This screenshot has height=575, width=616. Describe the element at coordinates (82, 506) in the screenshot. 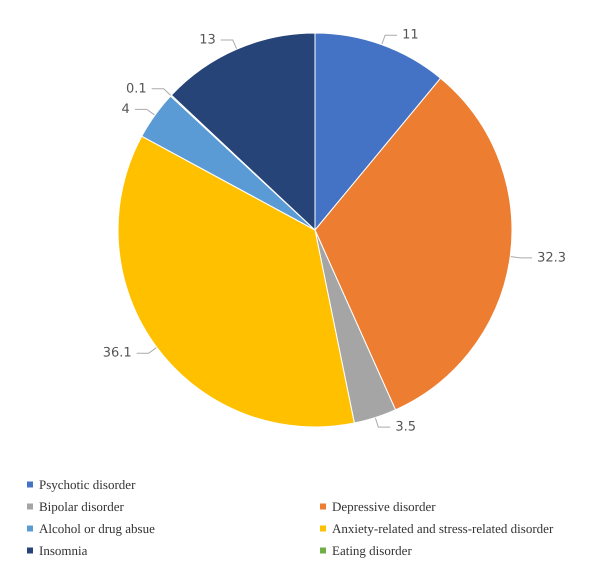

I see `legend-label: Bipolar disorder` at that location.